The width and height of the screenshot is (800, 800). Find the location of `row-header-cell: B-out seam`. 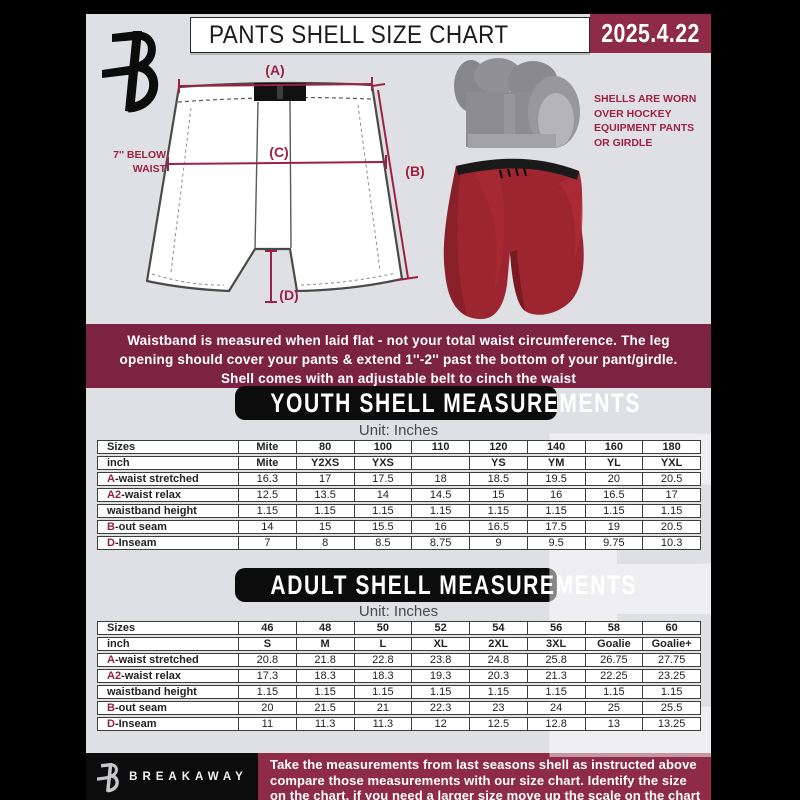

row-header-cell: B-out seam is located at coordinates (168, 527).